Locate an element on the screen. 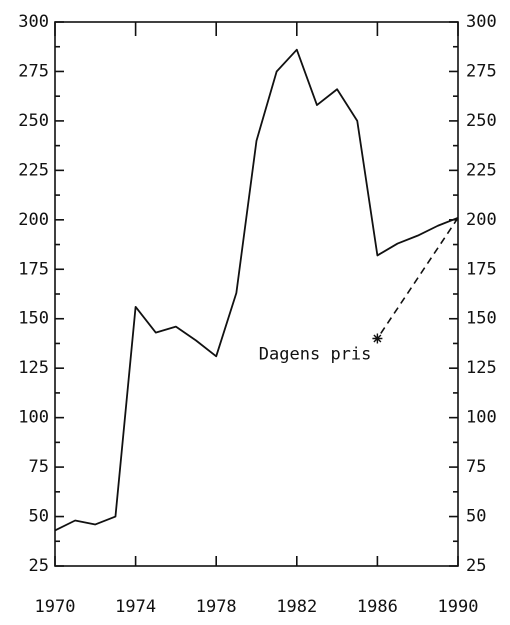 The height and width of the screenshot is (625, 510). y-tick-label: 175 is located at coordinates (33, 269).